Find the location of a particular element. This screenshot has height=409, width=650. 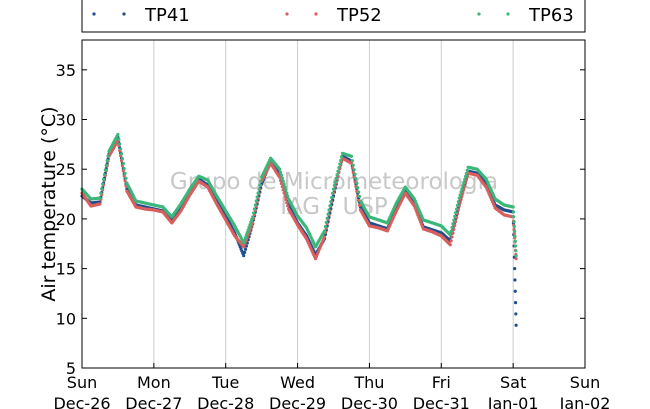

y-tick-label: 10 is located at coordinates (66, 318).